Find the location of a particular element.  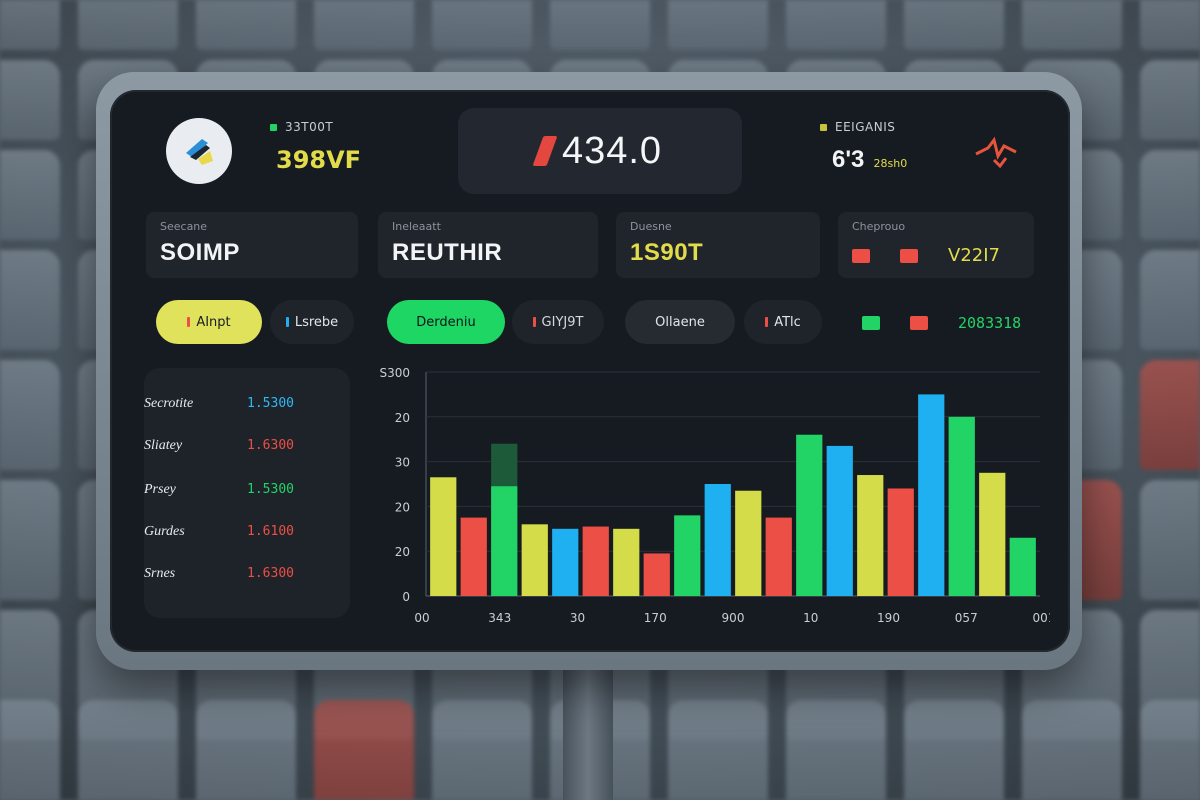

stat-card-value: 1S90T is located at coordinates (667, 252).